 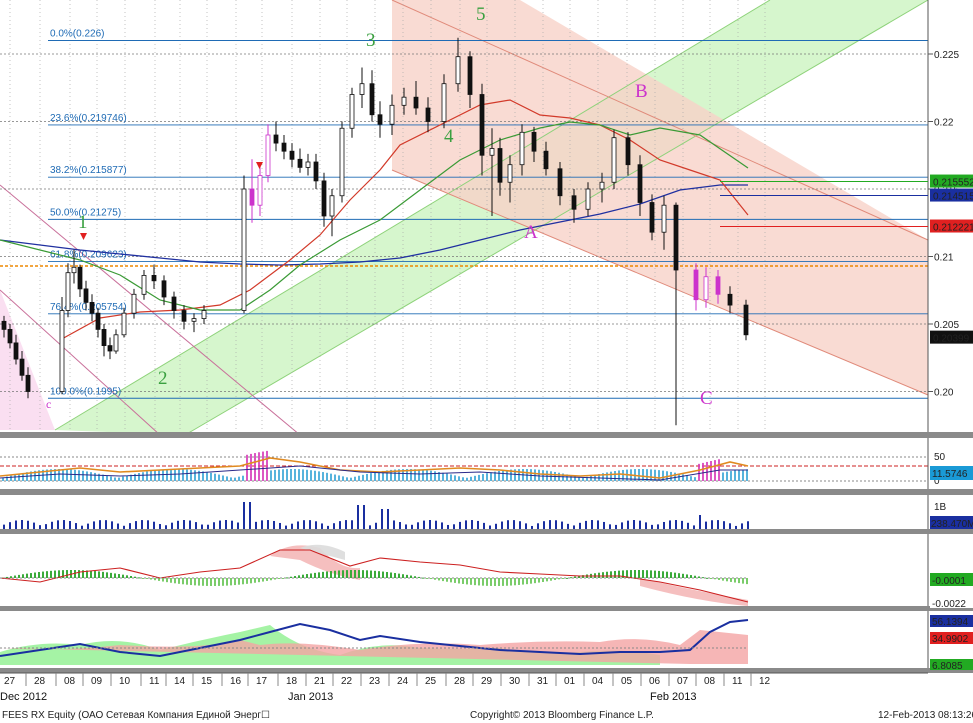 What do you see at coordinates (486, 463) in the screenshot?
I see `rsi-panel: 50 0 11.5746` at bounding box center [486, 463].